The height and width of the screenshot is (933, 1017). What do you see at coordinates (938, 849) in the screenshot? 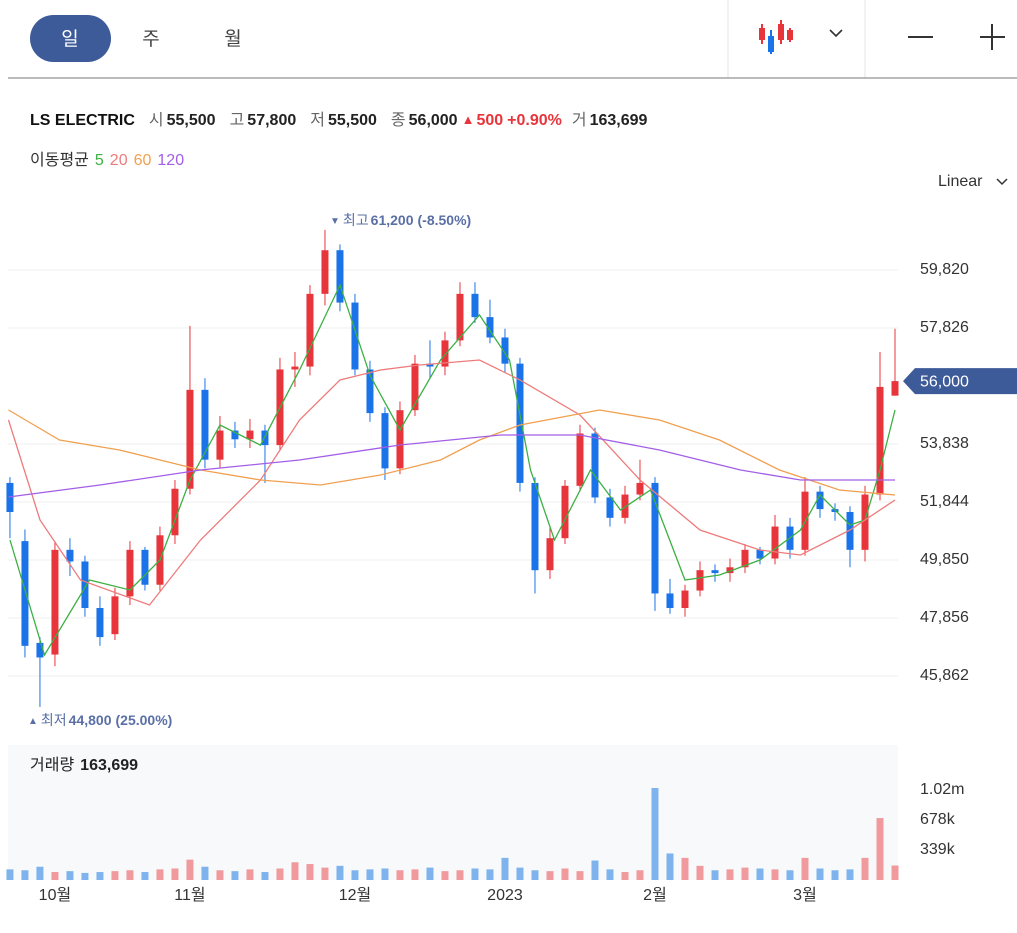
I see `volume-tick-label: 339k` at bounding box center [938, 849].